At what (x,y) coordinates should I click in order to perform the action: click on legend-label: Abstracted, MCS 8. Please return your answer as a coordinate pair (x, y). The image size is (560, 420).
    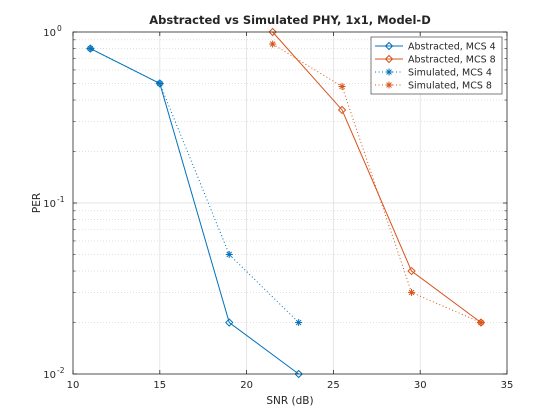
    Looking at the image, I should click on (452, 60).